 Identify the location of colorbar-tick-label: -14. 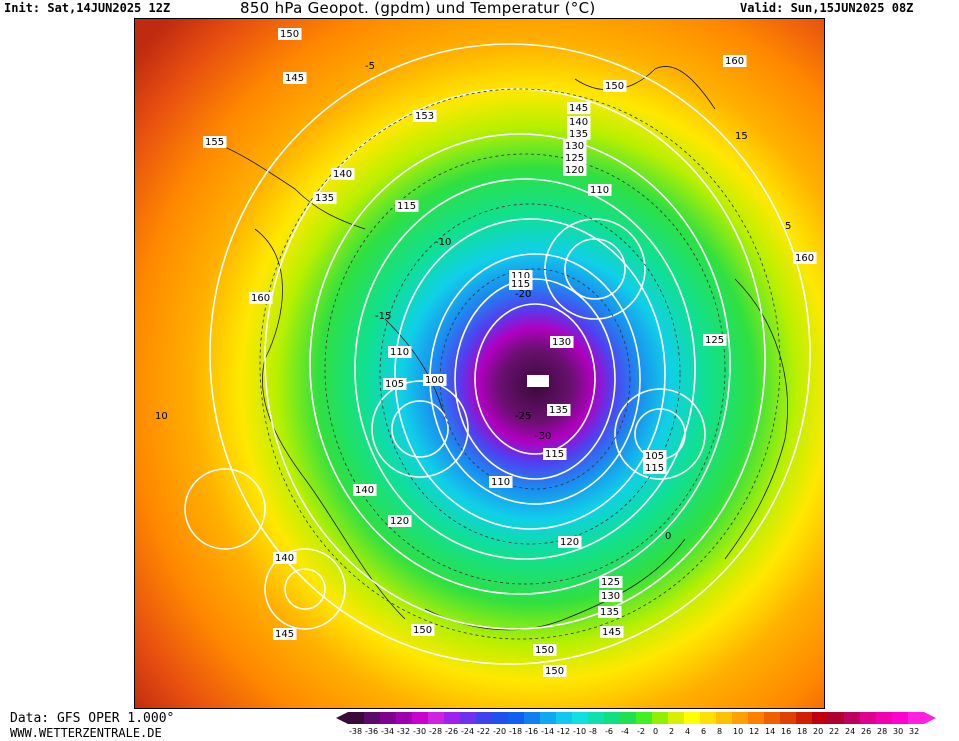
(547, 731).